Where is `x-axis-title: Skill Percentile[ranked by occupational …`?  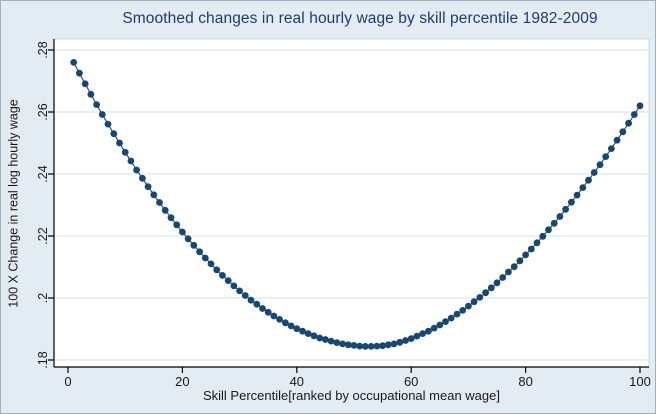 x-axis-title: Skill Percentile[ranked by occupational … is located at coordinates (351, 395).